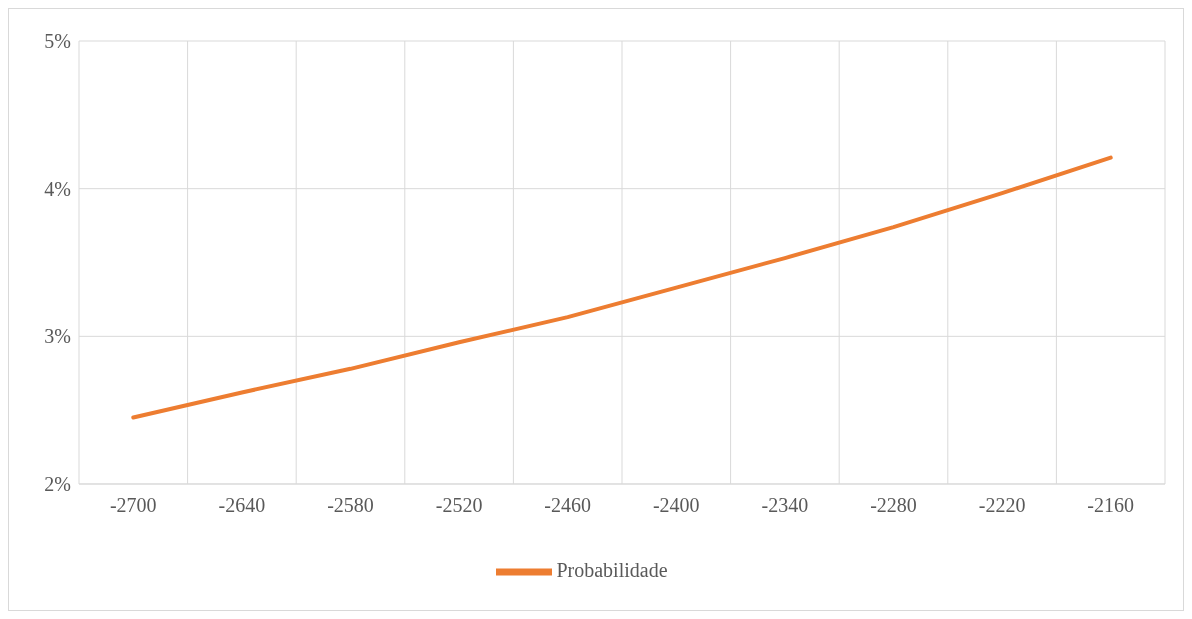 The image size is (1192, 619). What do you see at coordinates (676, 505) in the screenshot?
I see `x-tick-label: -2400` at bounding box center [676, 505].